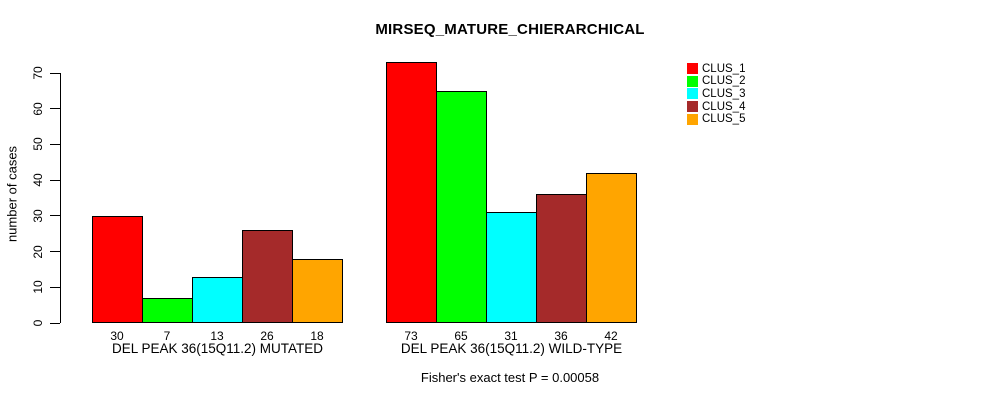 The image size is (990, 400). Describe the element at coordinates (461, 336) in the screenshot. I see `bar-value-label: 65` at that location.